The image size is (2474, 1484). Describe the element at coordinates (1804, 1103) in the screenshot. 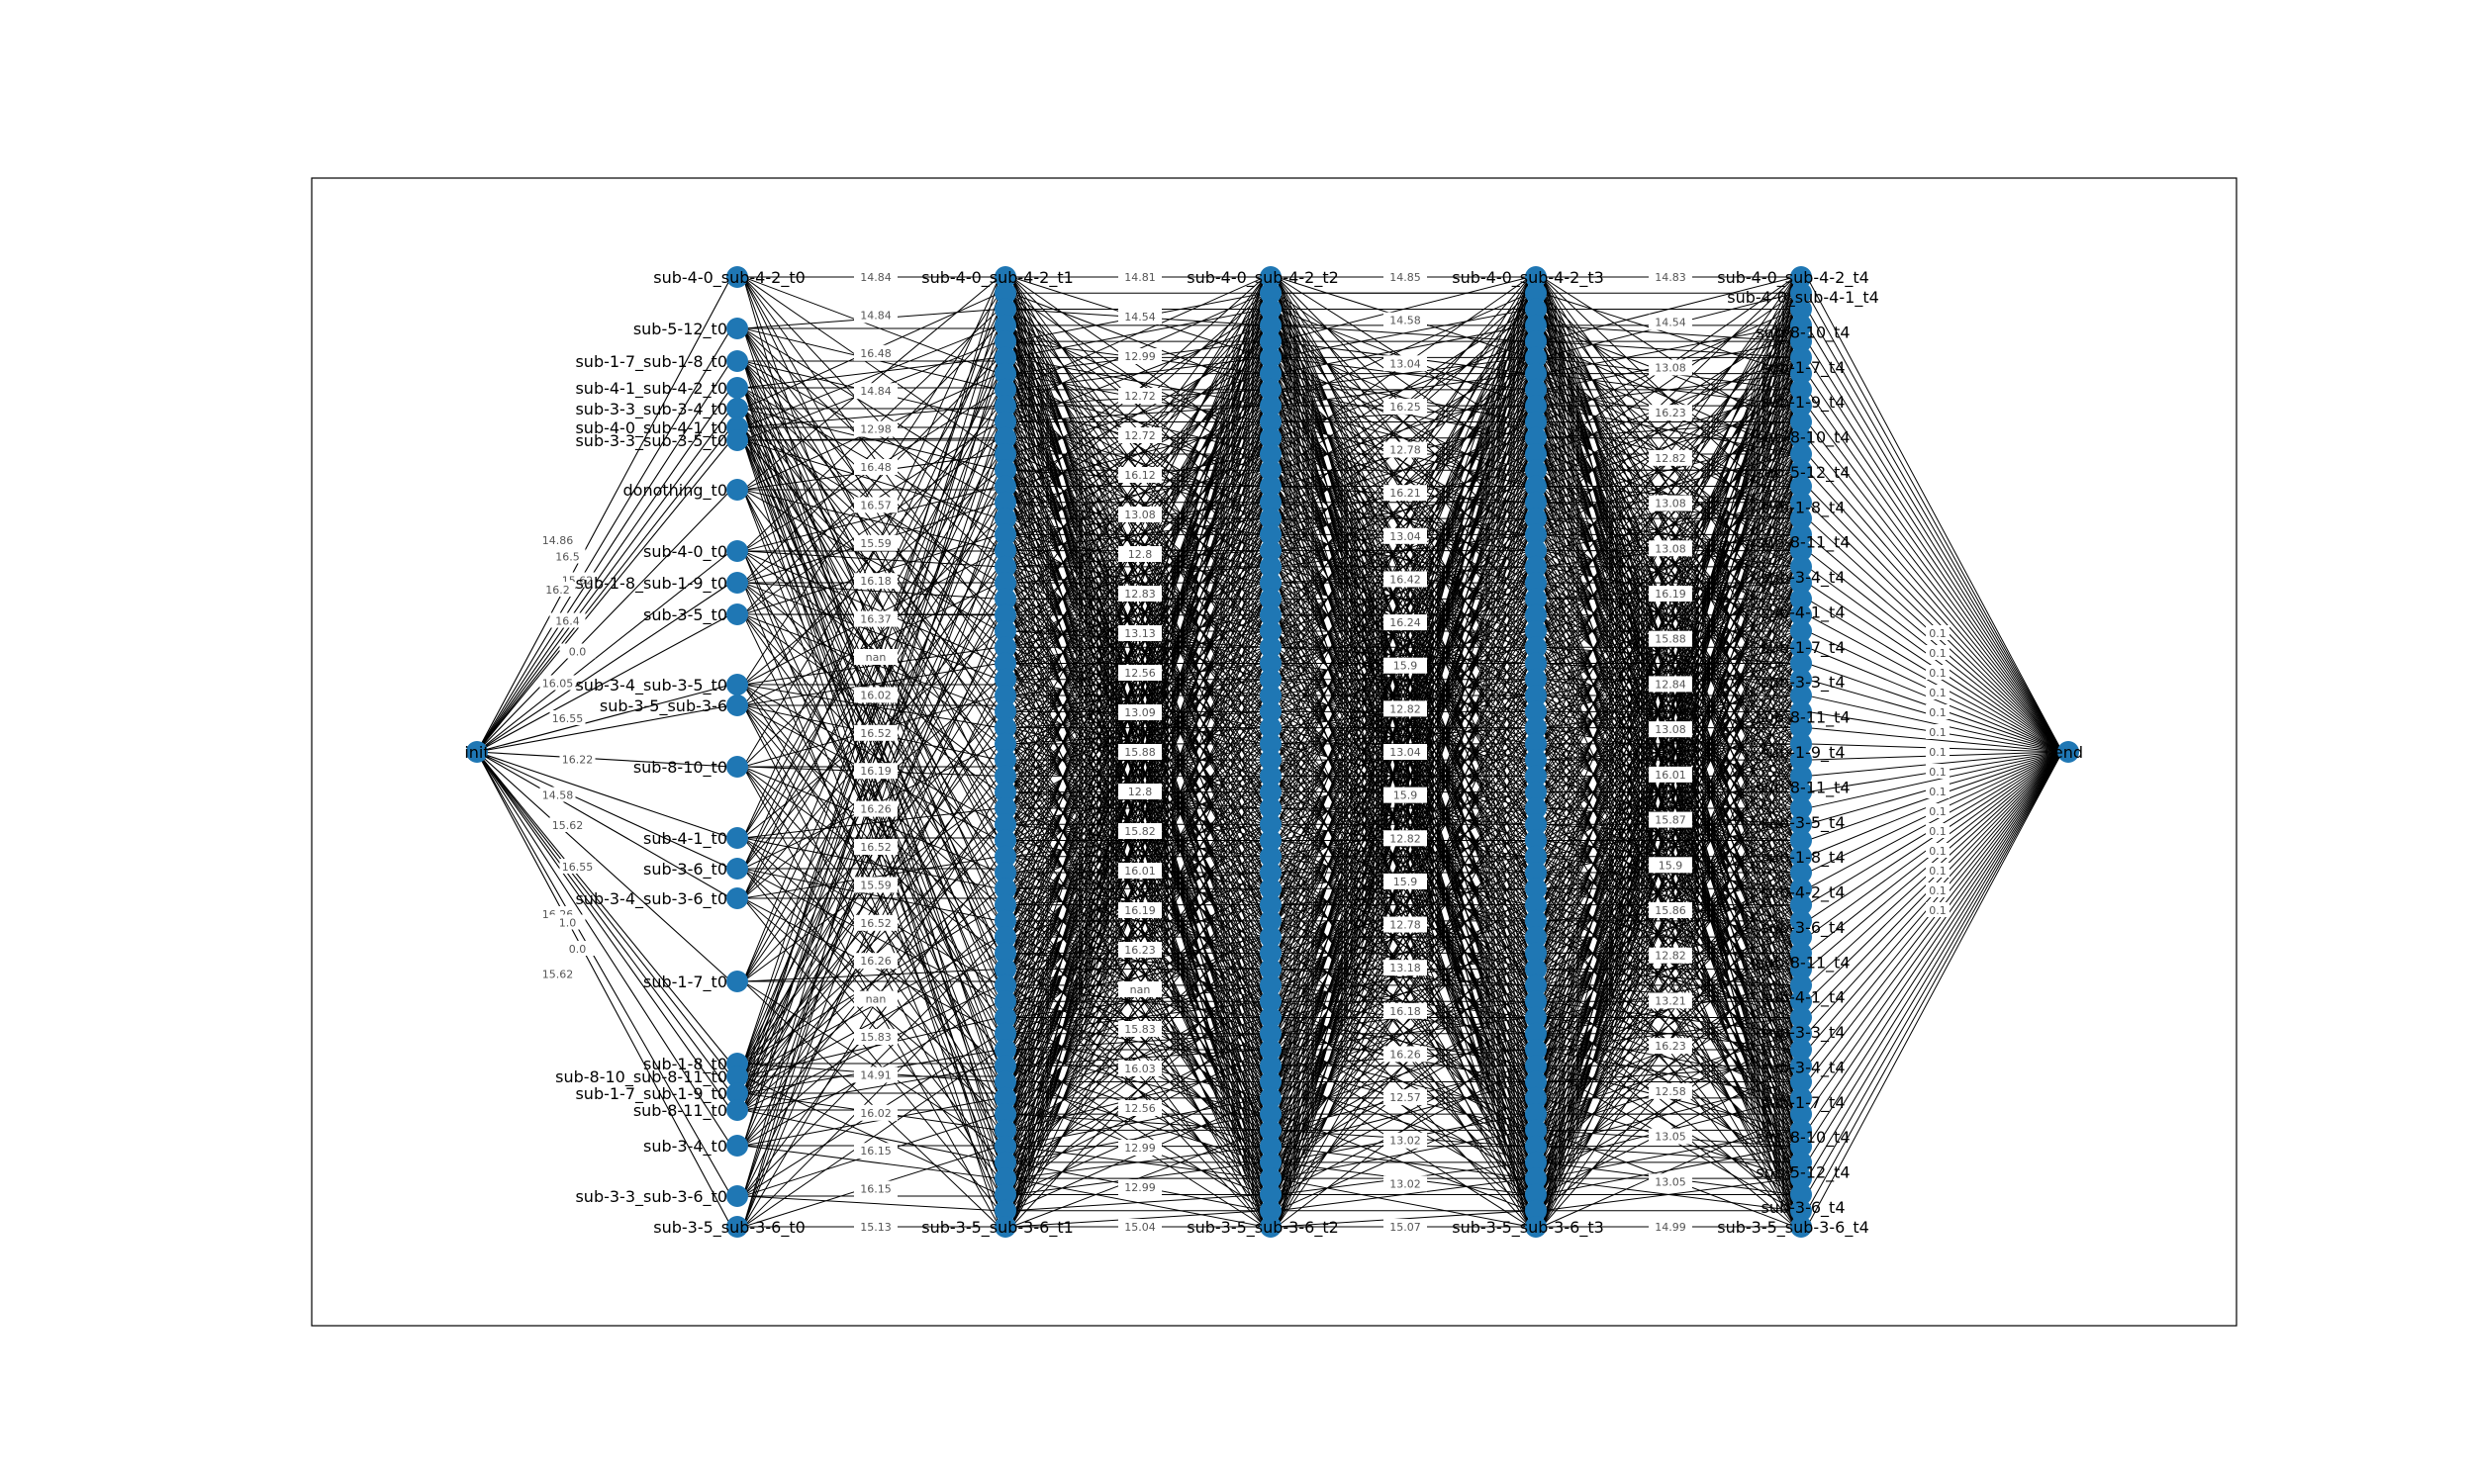

I see `t4-node-label: sub-1-7_t4` at that location.